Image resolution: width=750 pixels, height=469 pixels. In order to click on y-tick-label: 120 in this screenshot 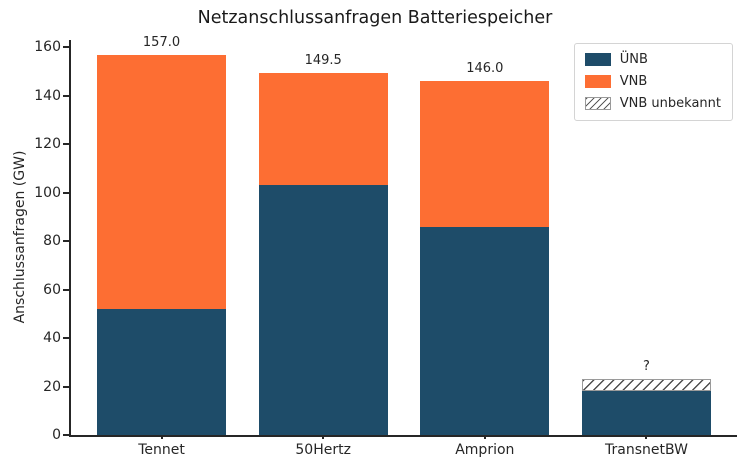, I will do `click(47, 144)`.